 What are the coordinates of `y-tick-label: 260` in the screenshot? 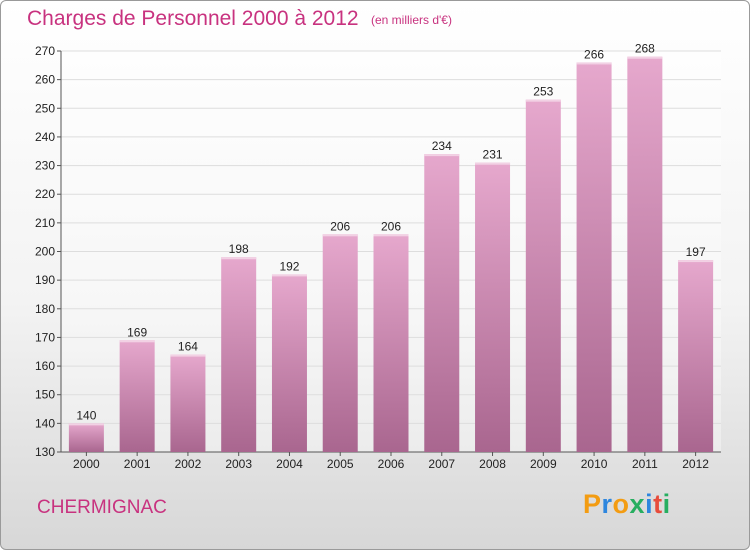 It's located at (45, 80).